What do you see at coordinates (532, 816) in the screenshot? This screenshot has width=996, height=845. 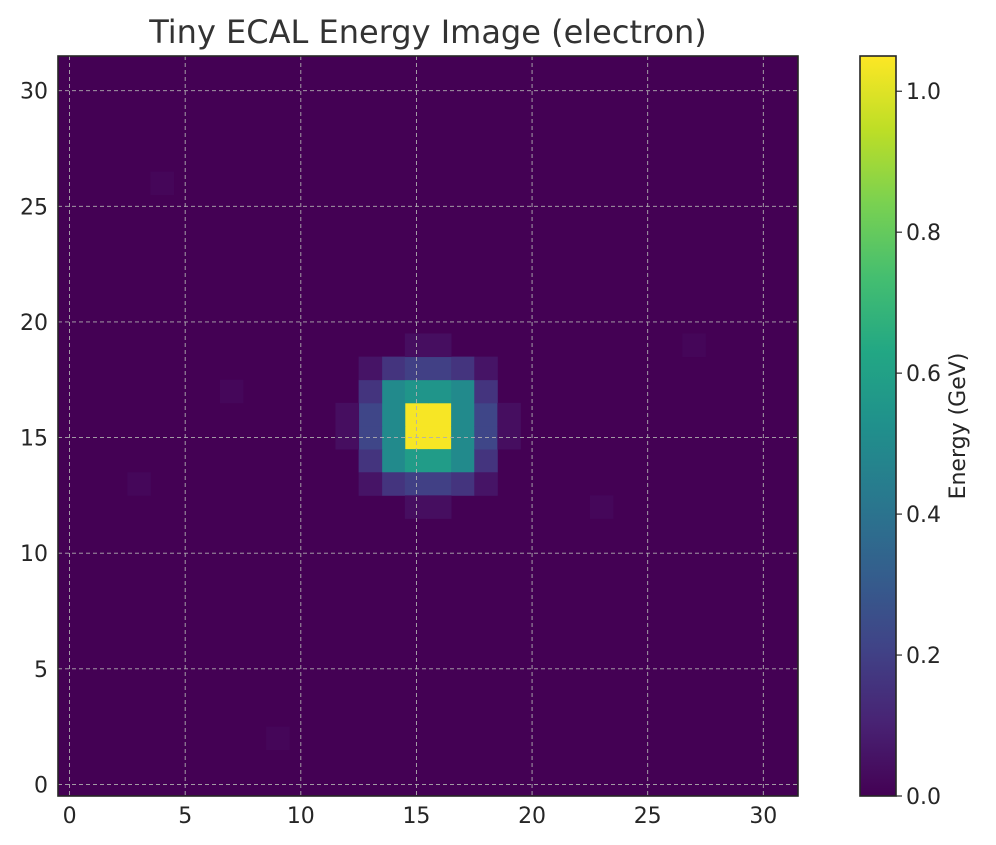 I see `x-tick-label: 20` at bounding box center [532, 816].